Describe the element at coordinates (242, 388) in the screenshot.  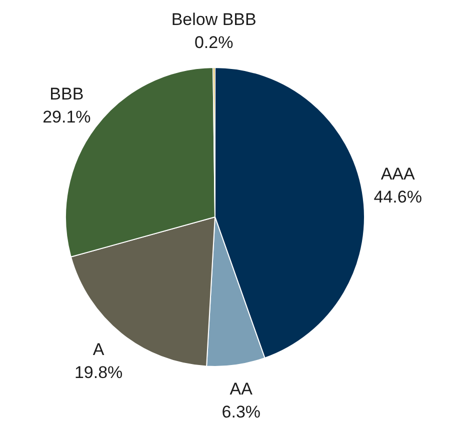
I see `slice-label: AA` at that location.